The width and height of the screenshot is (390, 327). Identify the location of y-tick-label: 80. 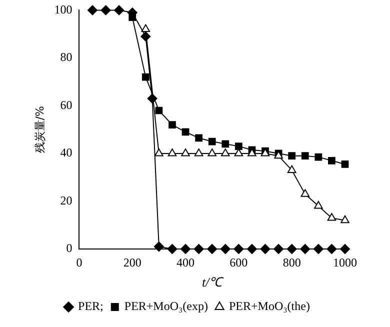
(66, 57).